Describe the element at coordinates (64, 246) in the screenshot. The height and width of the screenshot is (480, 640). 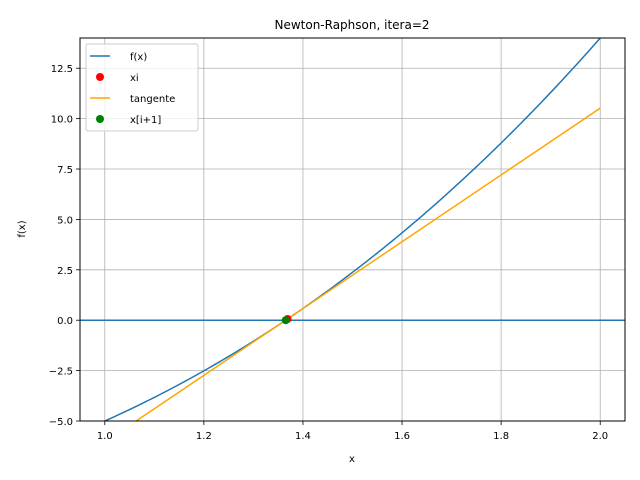
I see `y-ticks: −5.0 −2.5 0.0 2.5 5.0 7.5 10.0 12.5` at that location.